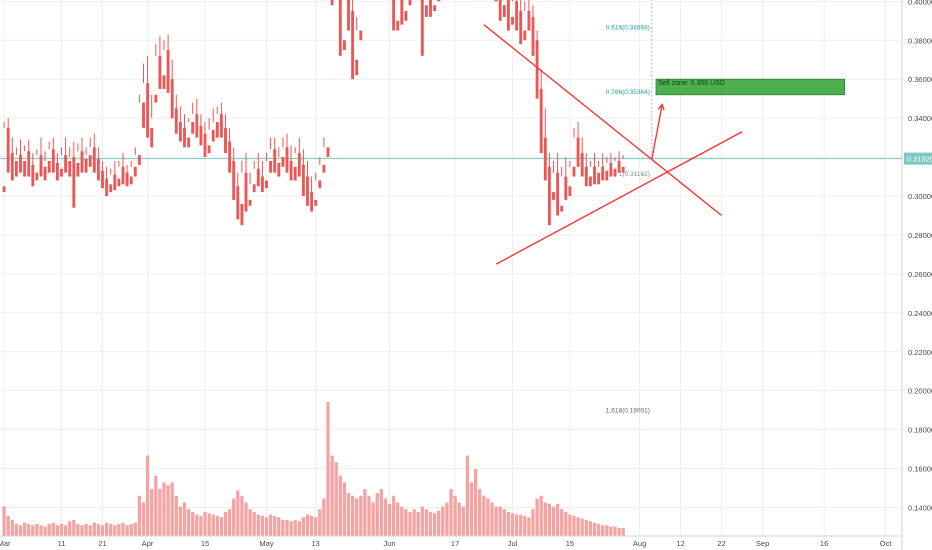 The height and width of the screenshot is (550, 932). What do you see at coordinates (721, 543) in the screenshot?
I see `x-tick-label: 22` at bounding box center [721, 543].